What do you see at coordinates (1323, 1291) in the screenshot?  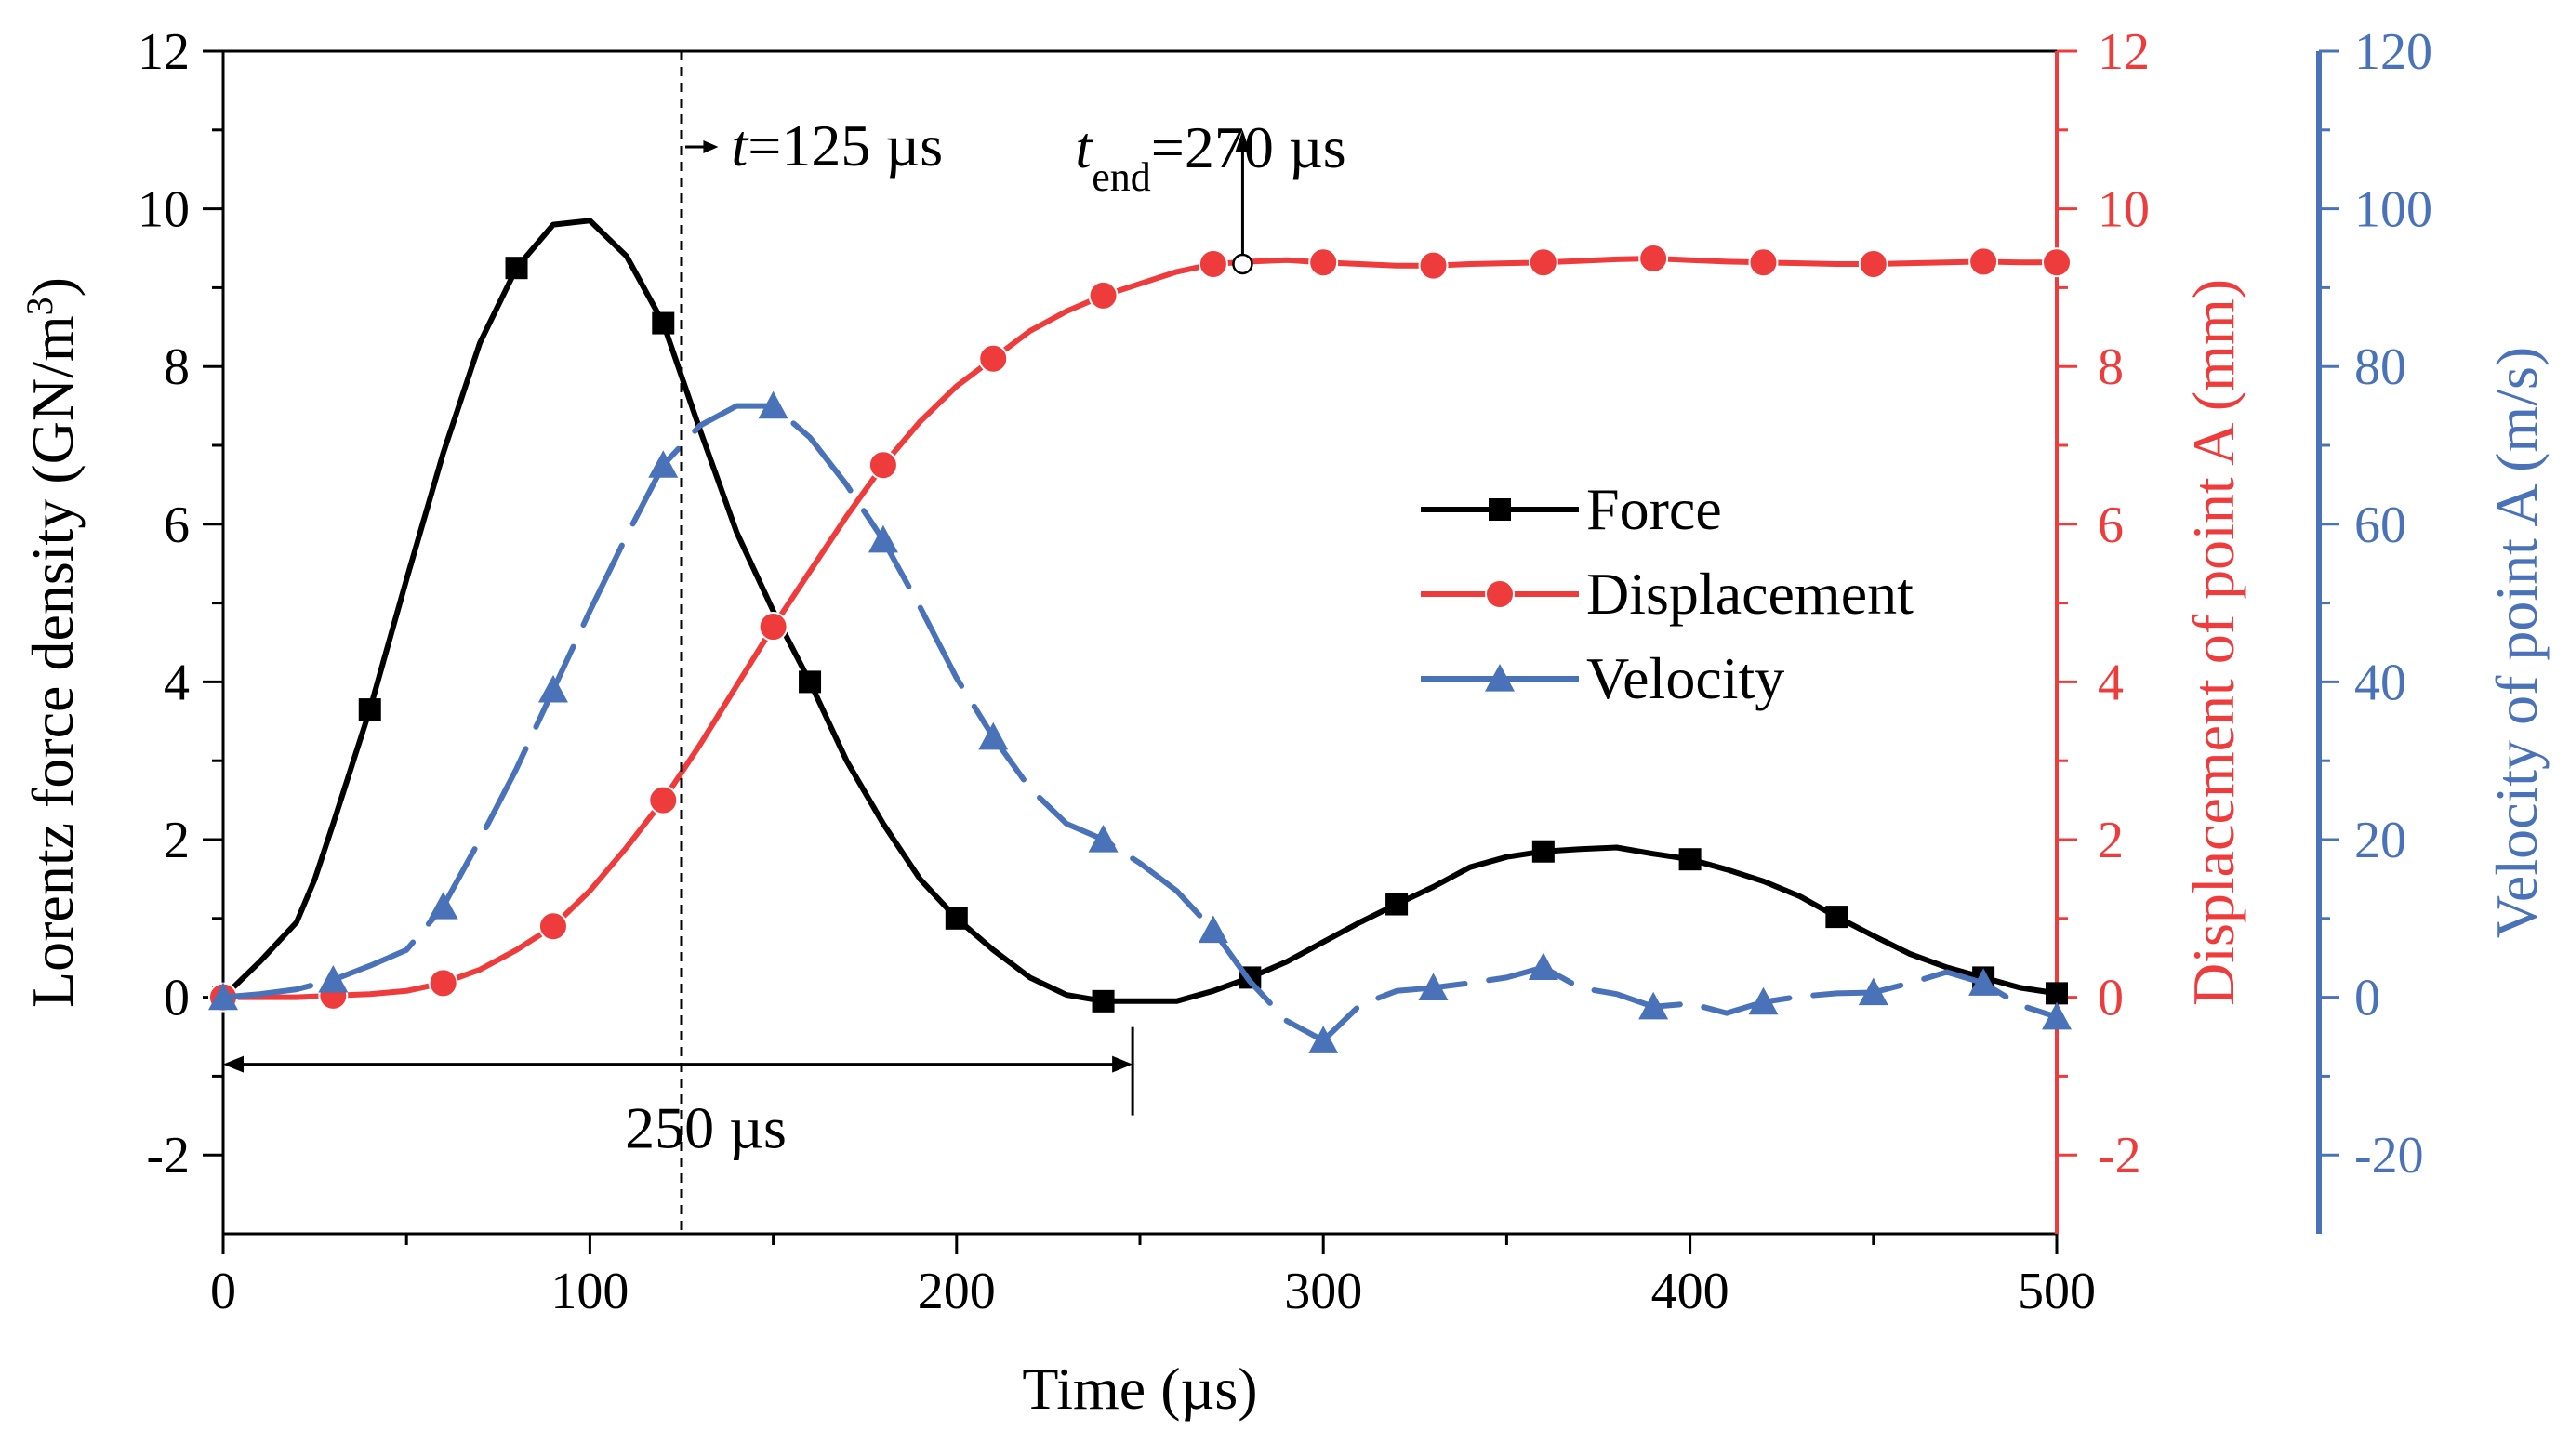 I see `x-tick-label: 300` at bounding box center [1323, 1291].